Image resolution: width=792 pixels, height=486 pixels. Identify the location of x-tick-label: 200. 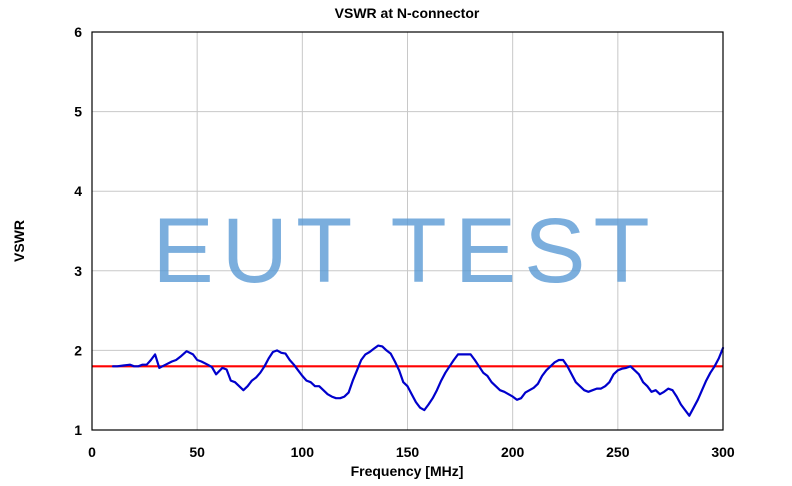
(513, 452).